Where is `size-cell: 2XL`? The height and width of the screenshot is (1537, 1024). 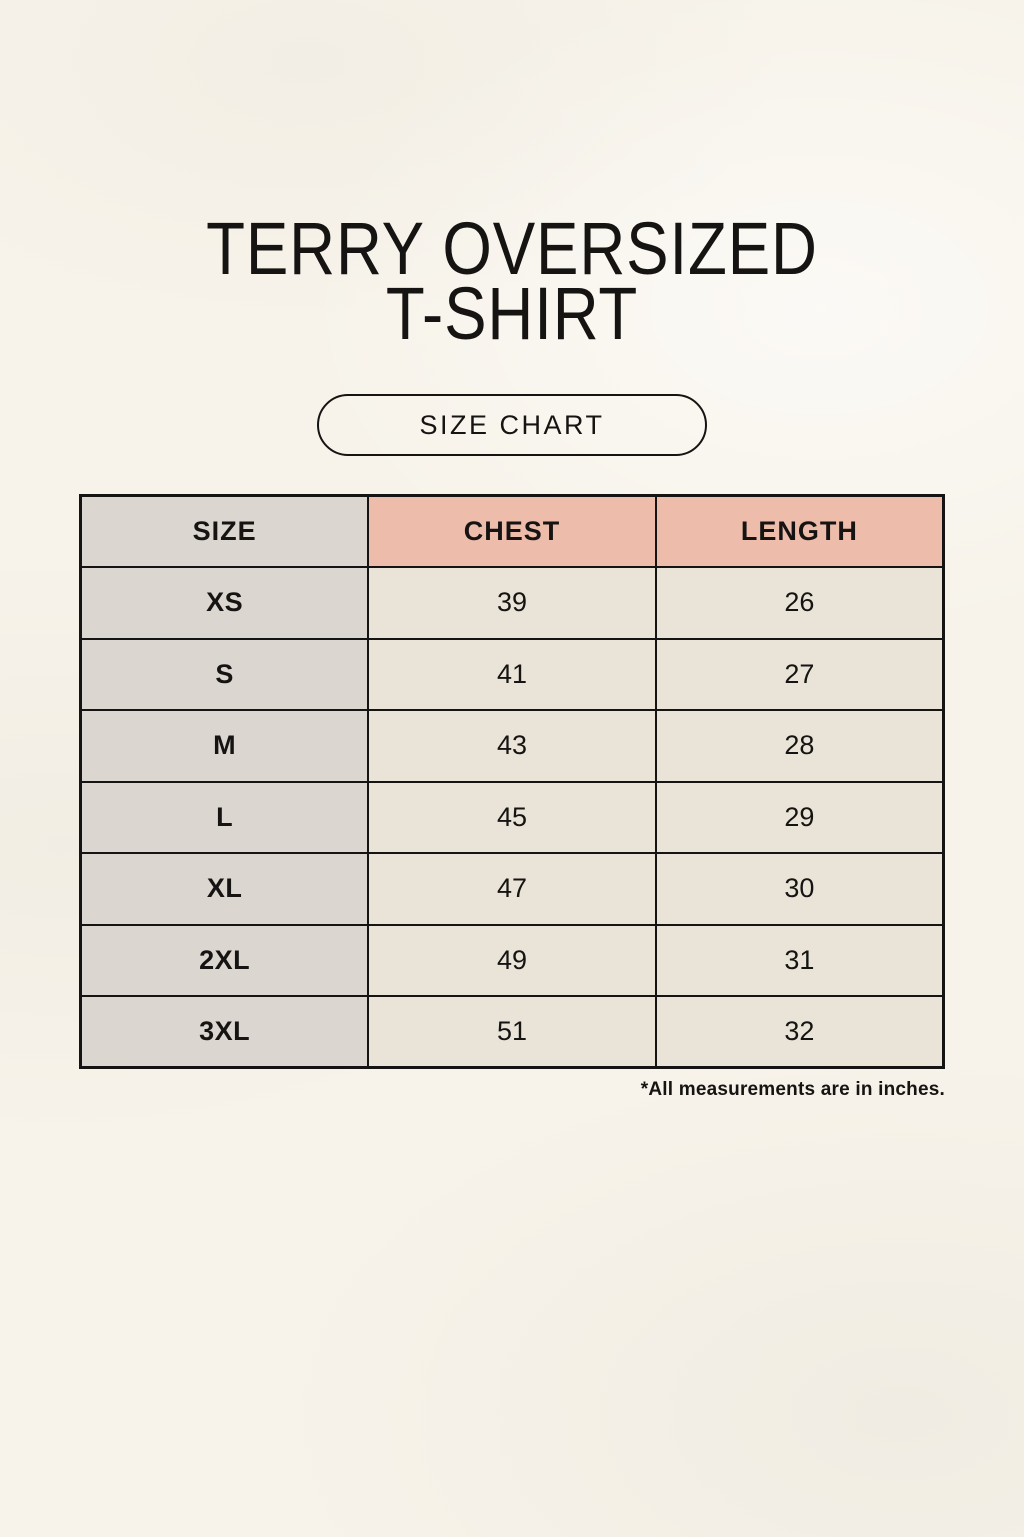 size-cell: 2XL is located at coordinates (224, 960).